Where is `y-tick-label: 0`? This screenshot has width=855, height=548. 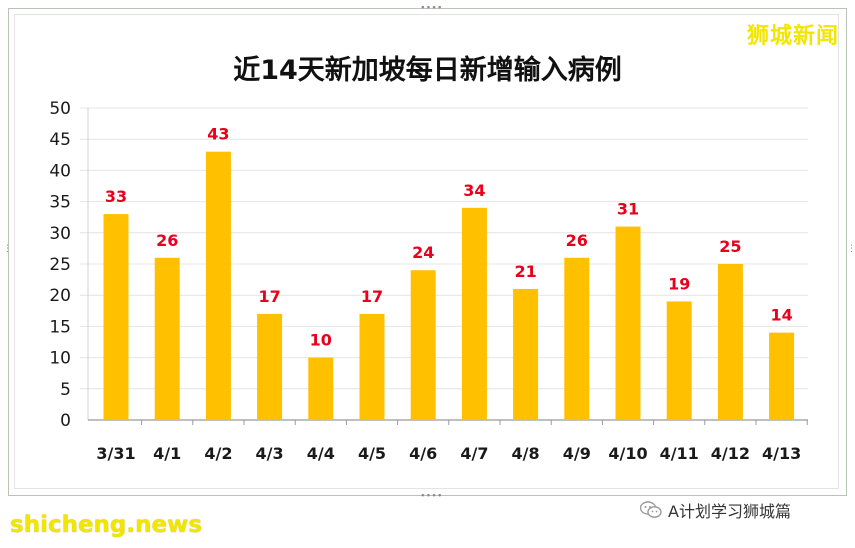
y-tick-label: 0 is located at coordinates (65, 421).